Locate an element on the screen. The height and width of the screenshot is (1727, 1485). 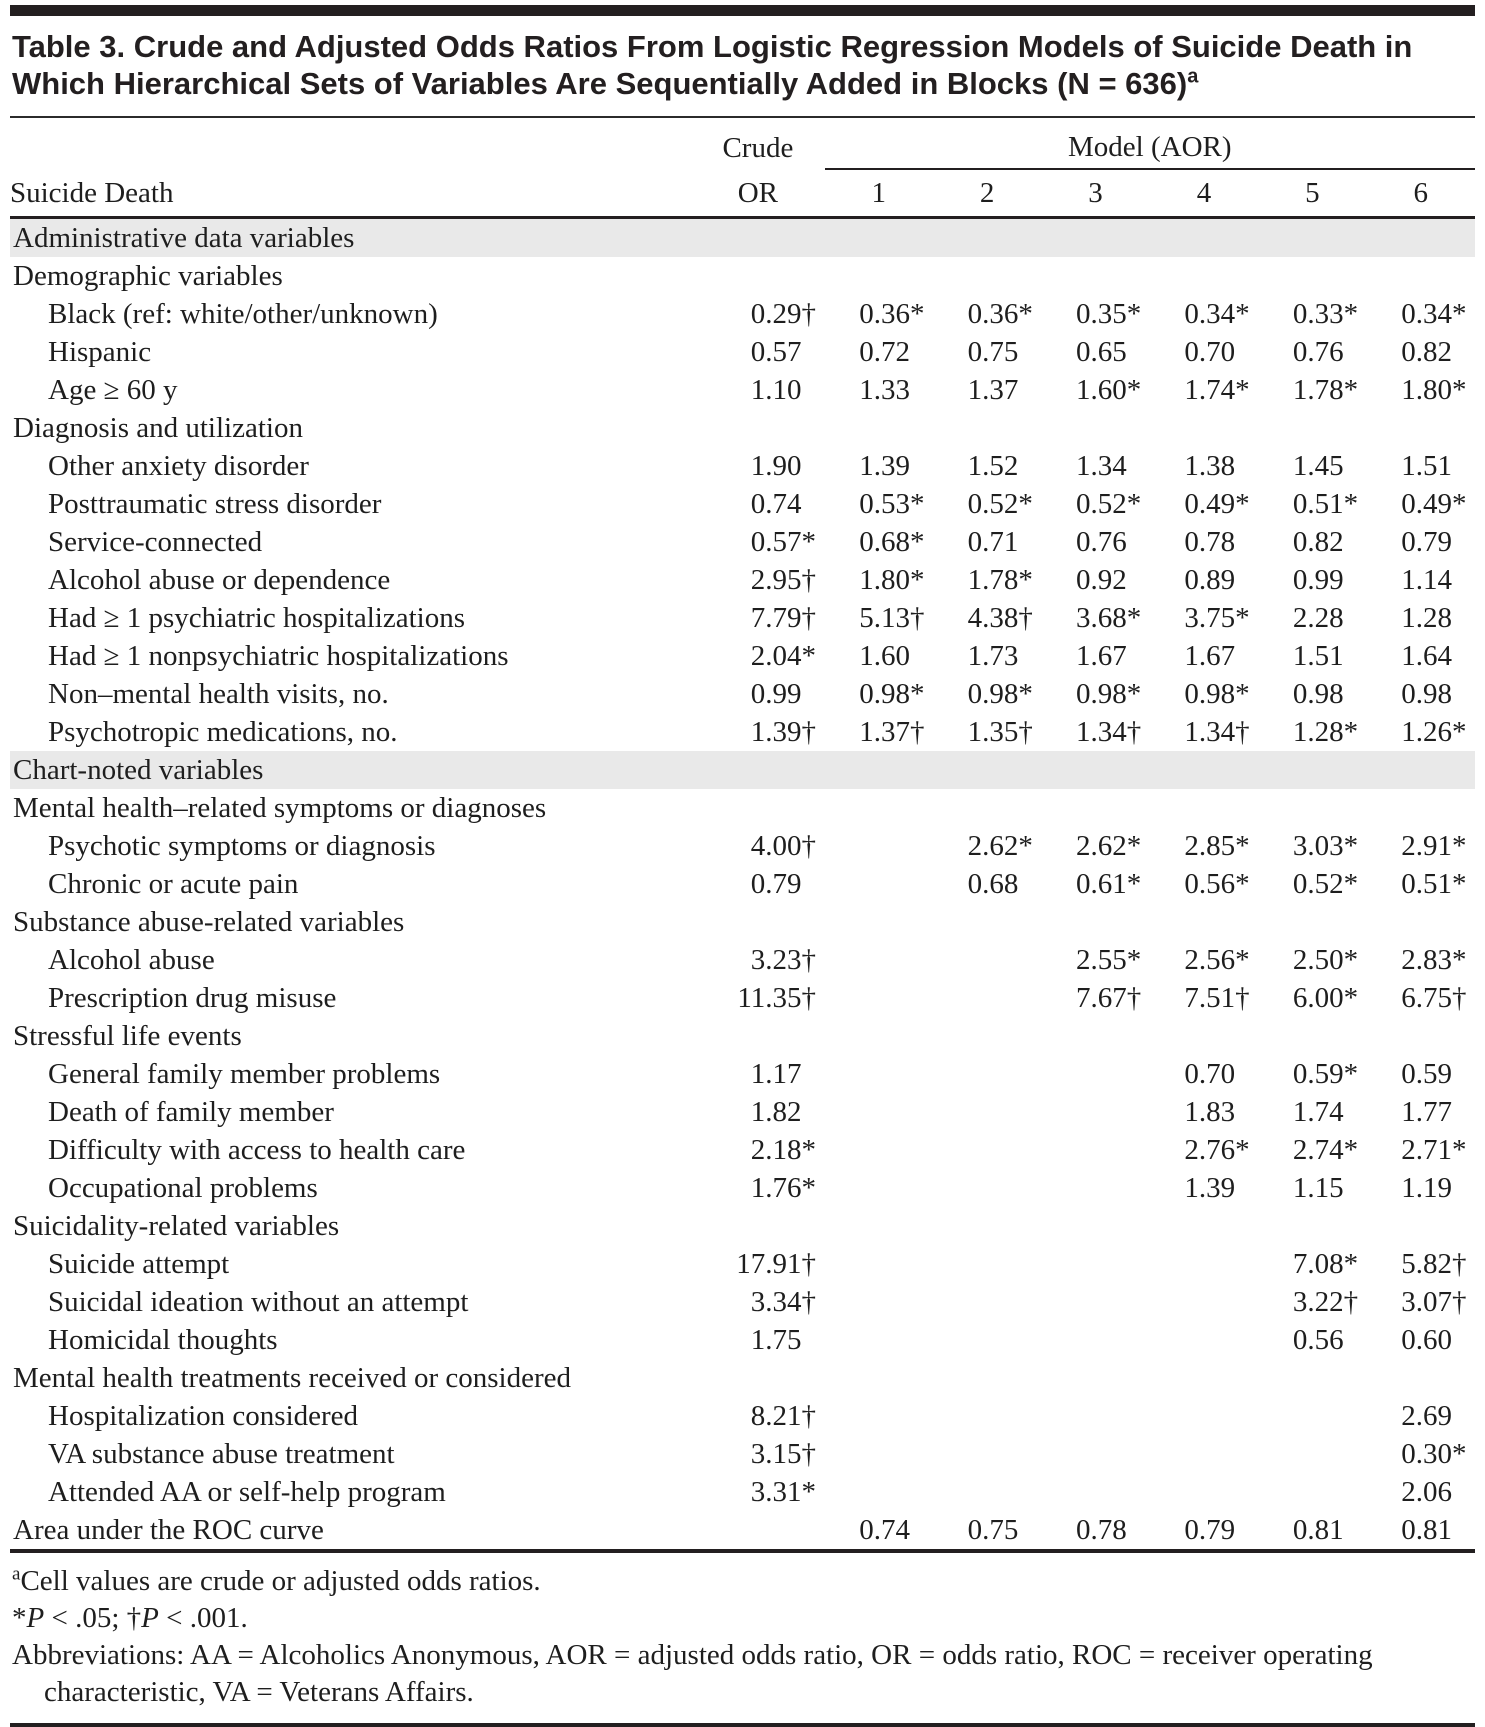
odds-ratio-value: 1.76 is located at coordinates (776, 1187).